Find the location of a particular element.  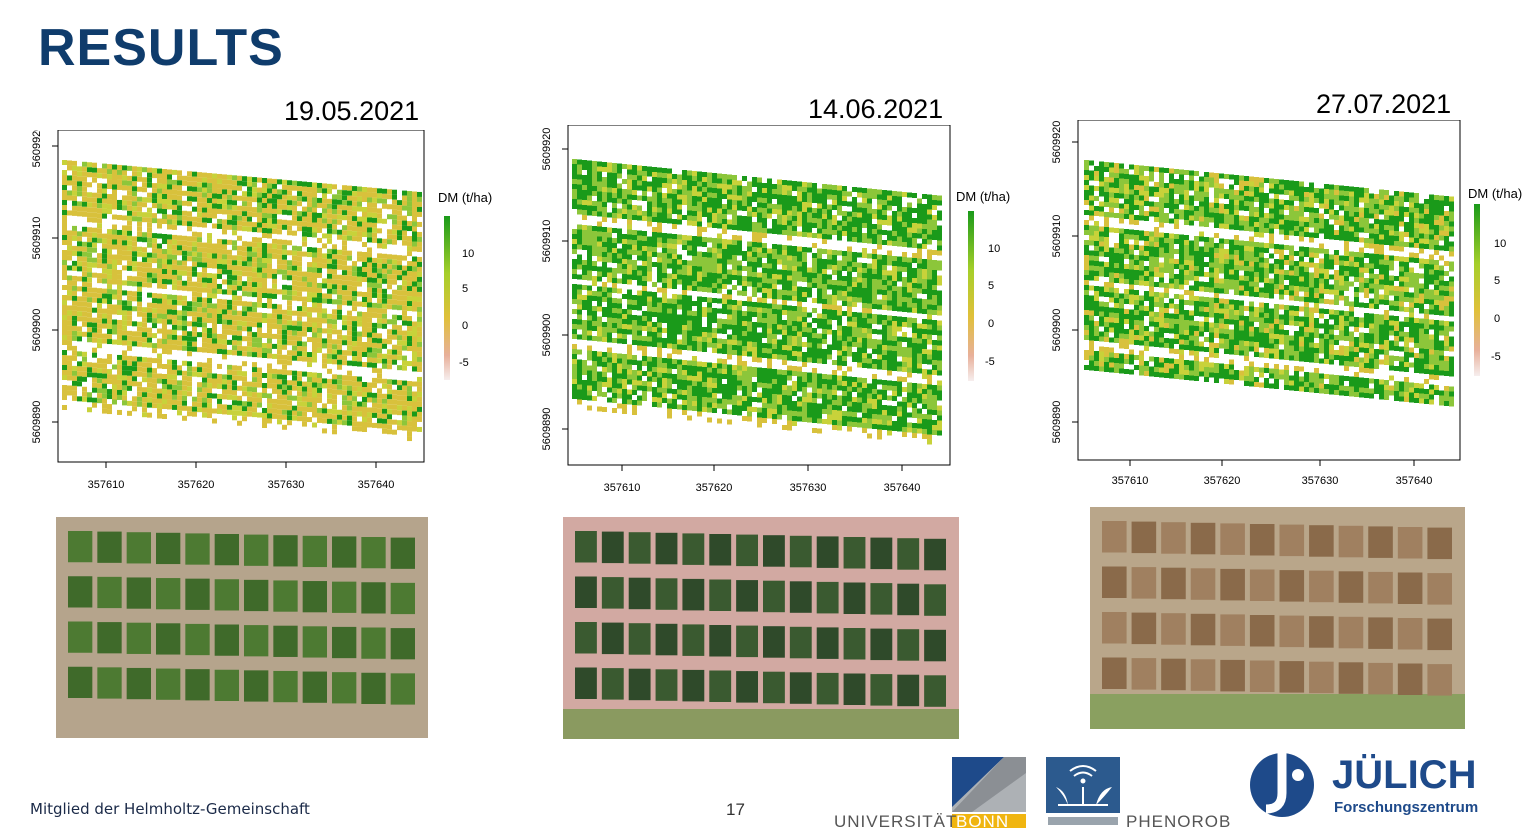

date-label-2: 14.06.2021 is located at coordinates (875, 109).